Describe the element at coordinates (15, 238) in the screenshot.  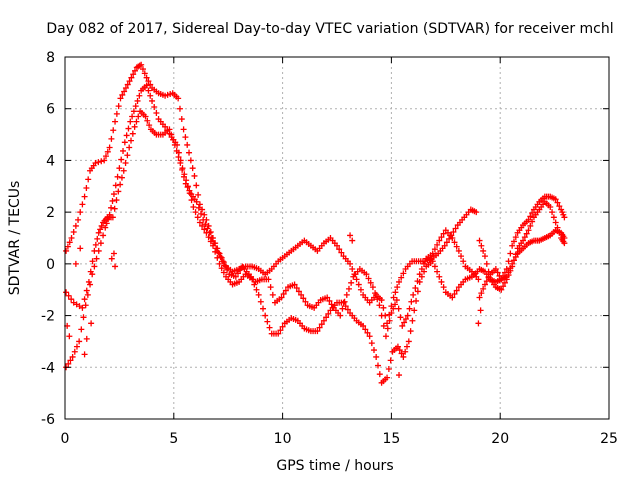
I see `y-axis-title: SDTVAR / TECUs` at that location.